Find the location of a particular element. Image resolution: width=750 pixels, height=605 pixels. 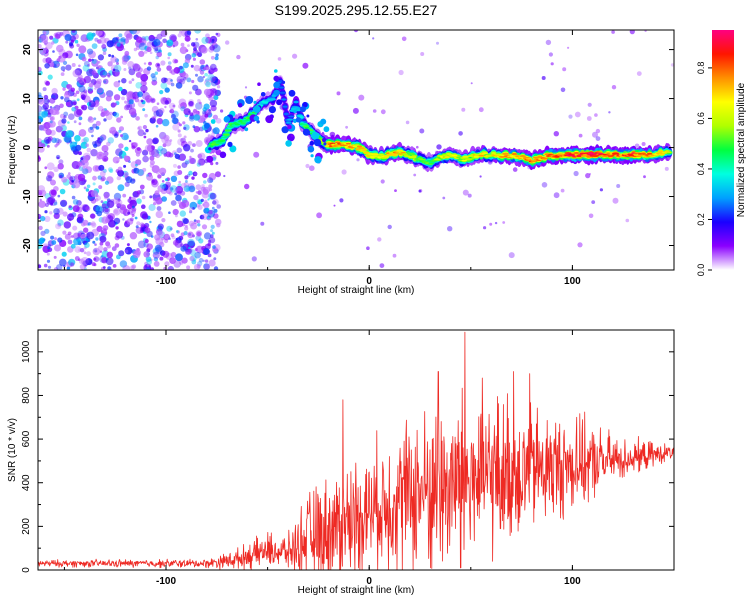

colorbar-tick-label: 0.8 is located at coordinates (701, 68).